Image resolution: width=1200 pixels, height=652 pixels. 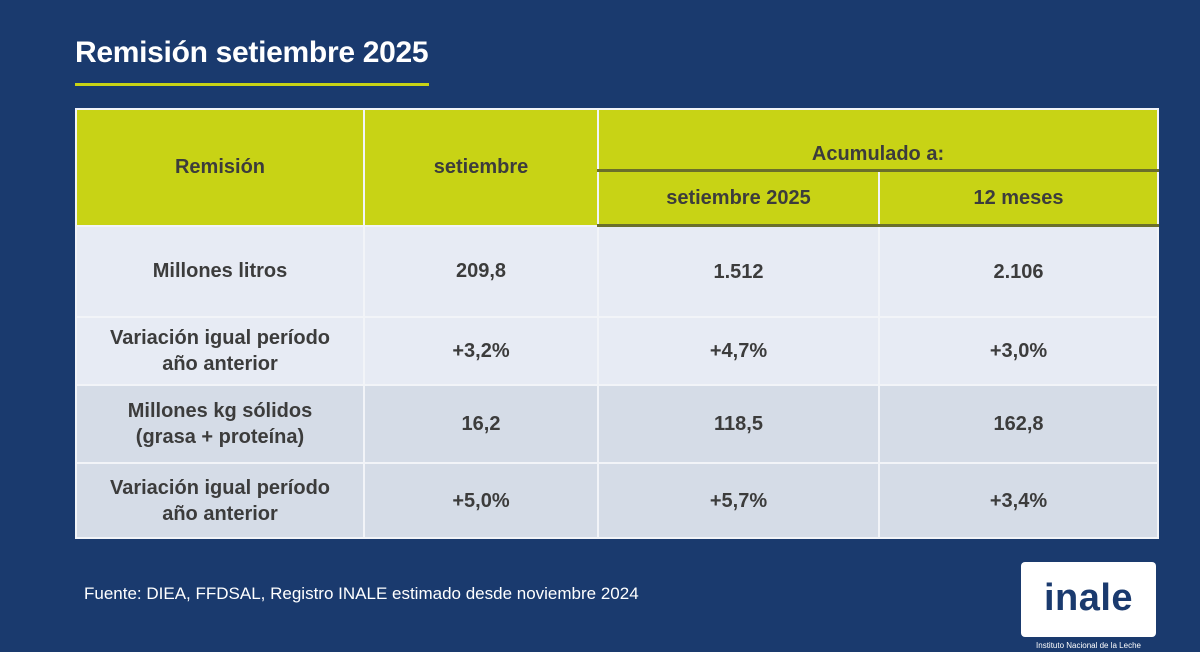 I want to click on title-underline, so click(x=252, y=84).